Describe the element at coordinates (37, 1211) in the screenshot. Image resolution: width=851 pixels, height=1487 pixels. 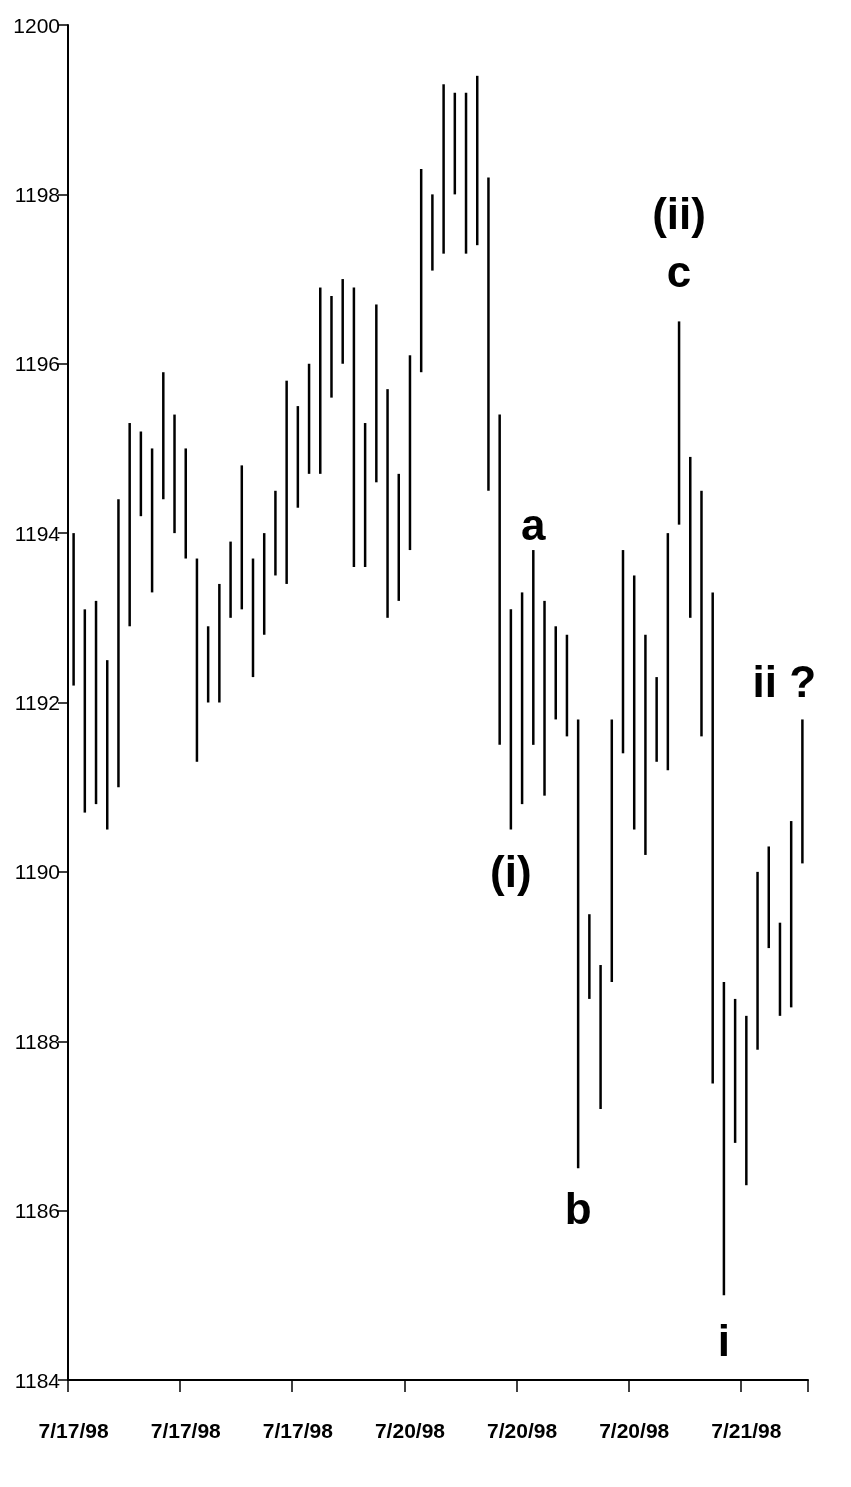
I see `y-tick-label: 1186` at that location.